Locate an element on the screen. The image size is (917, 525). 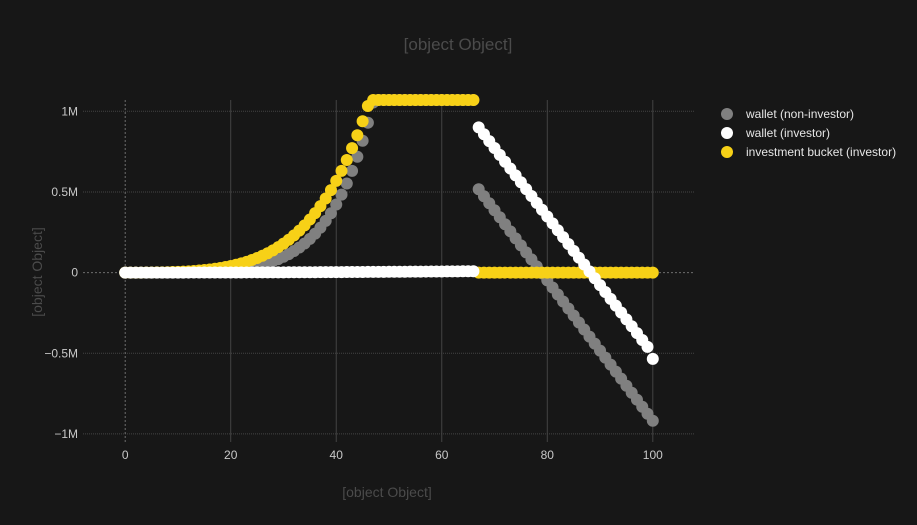
legend-label: wallet (investor) is located at coordinates (787, 133).